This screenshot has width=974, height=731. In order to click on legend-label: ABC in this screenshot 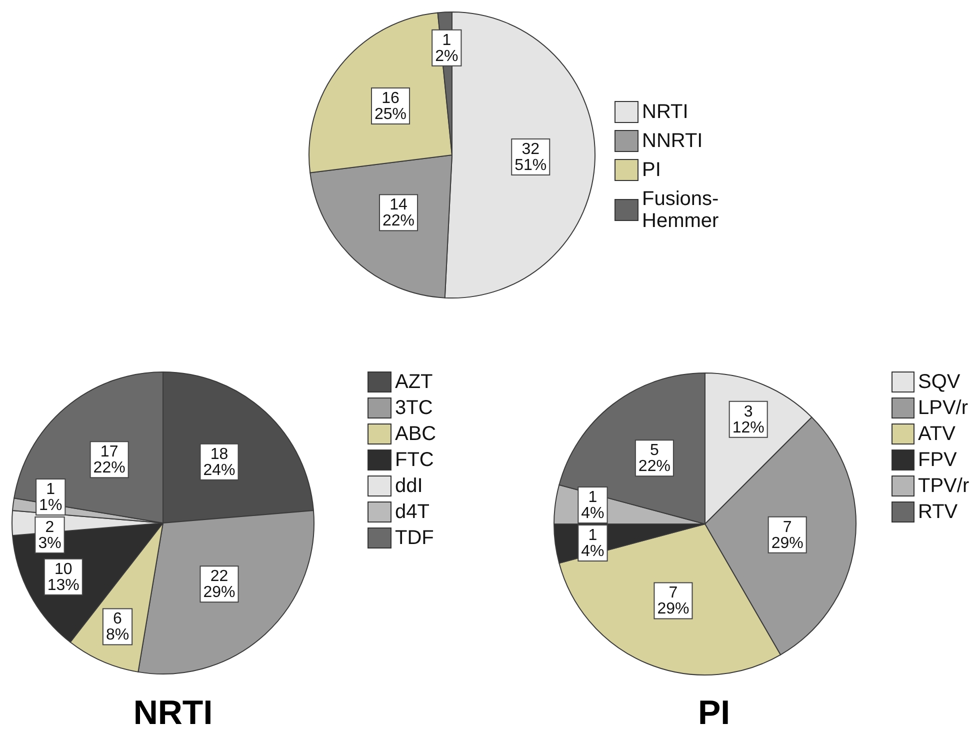, I will do `click(415, 434)`.